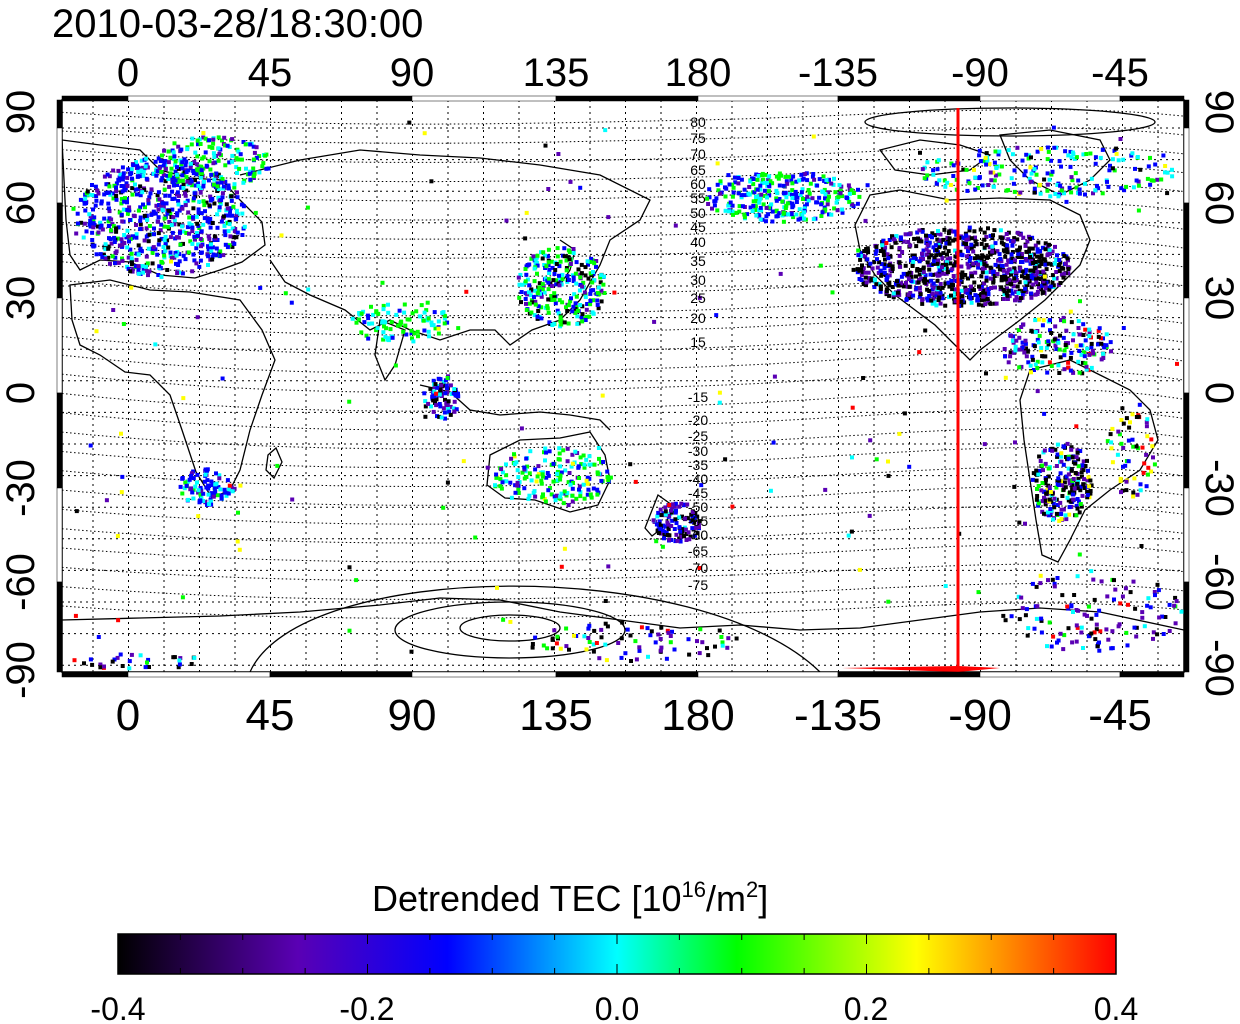  Describe the element at coordinates (623, 674) in the screenshot. I see `bottom-axis-segments` at that location.